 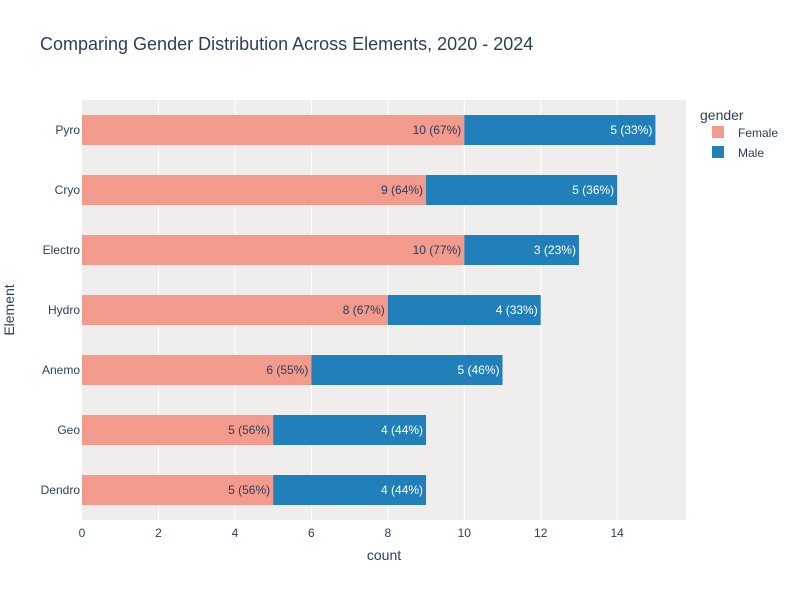 What do you see at coordinates (517, 310) in the screenshot?
I see `bar-label: 4 (33%)` at bounding box center [517, 310].